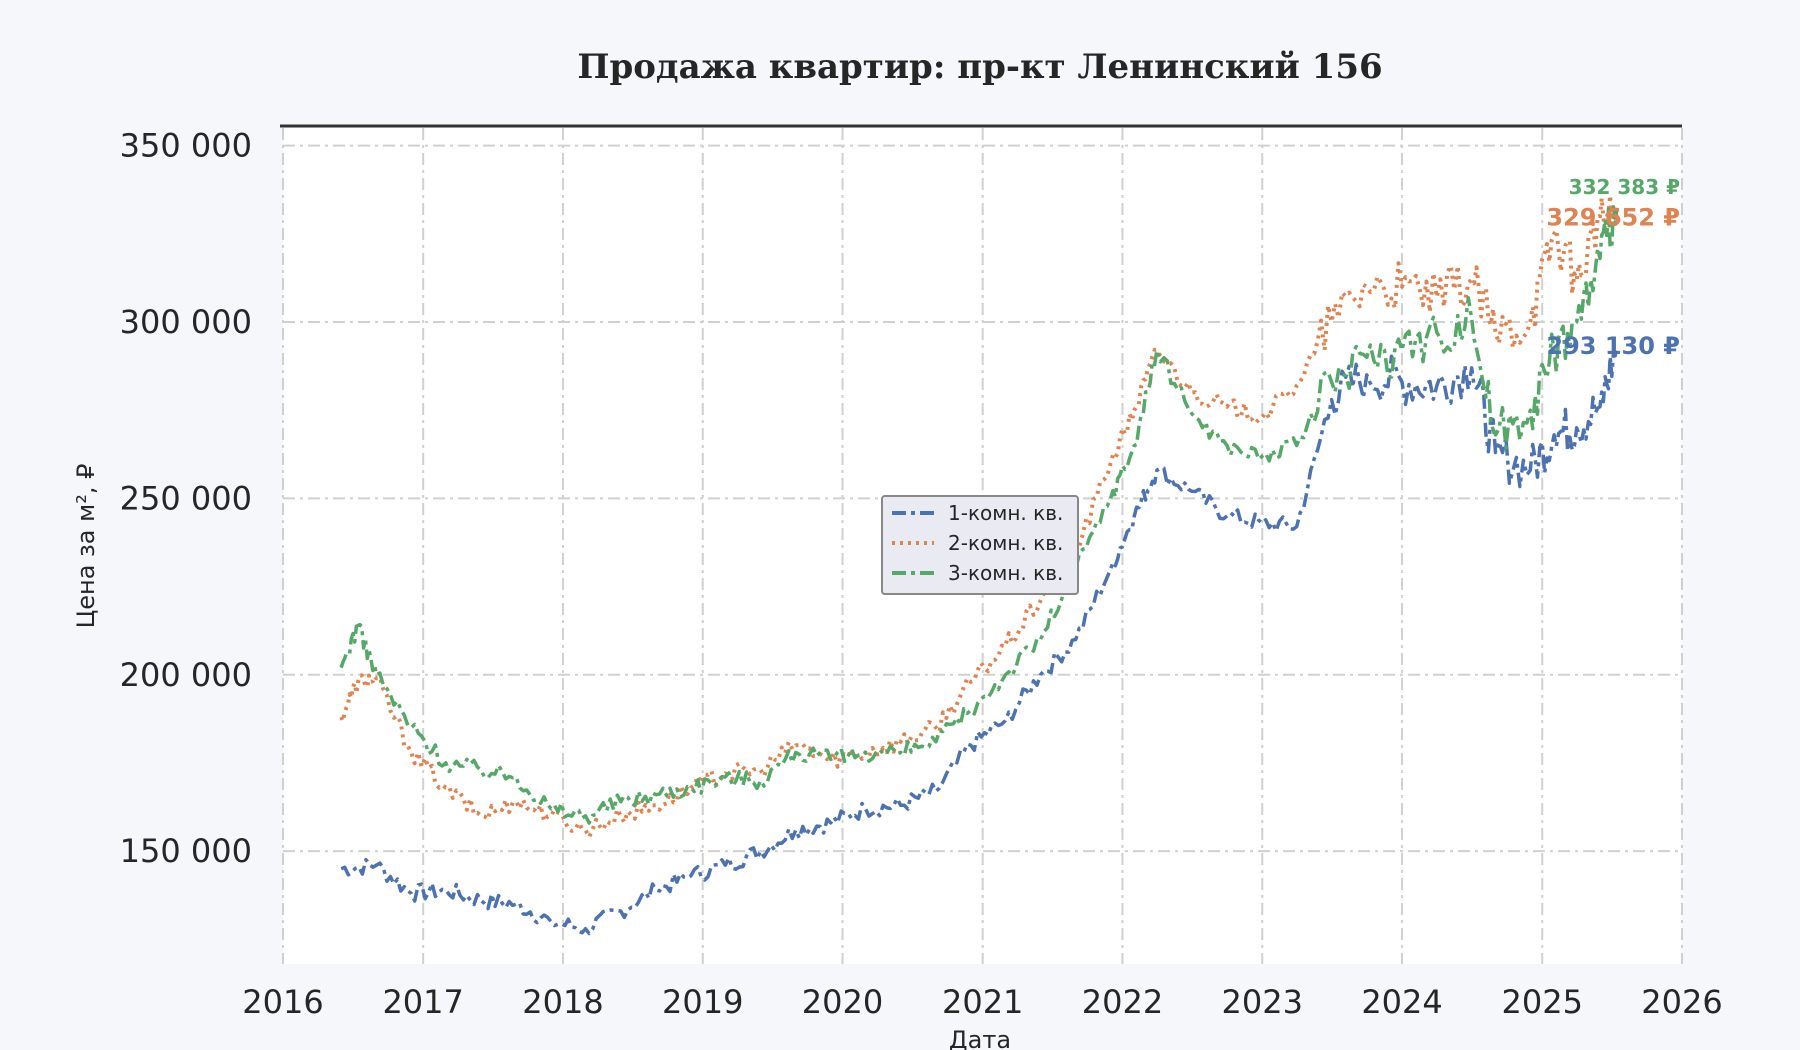 This screenshot has width=1800, height=1050. Describe the element at coordinates (86, 546) in the screenshot. I see `y-axis-label: Цена за м², ₽` at that location.